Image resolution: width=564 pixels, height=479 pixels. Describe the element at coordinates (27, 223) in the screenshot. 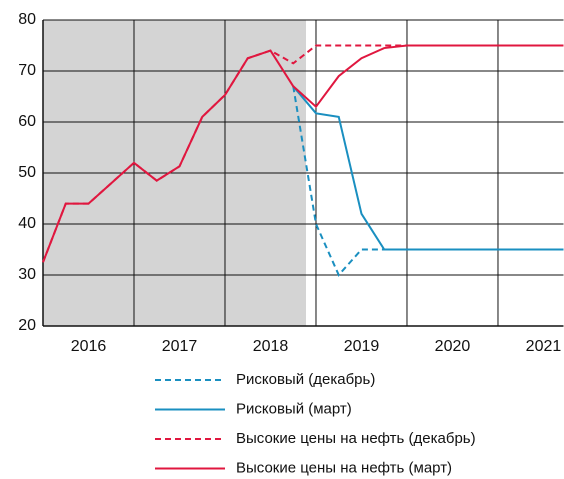

I see `y-tick-label: 40` at that location.